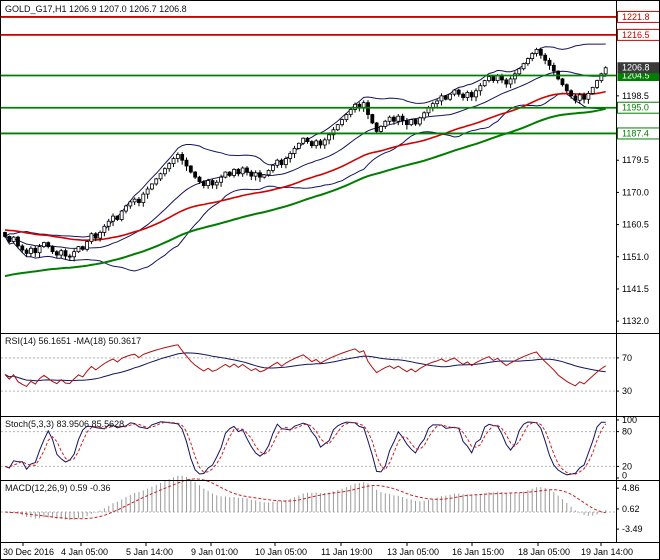 Image resolution: width=660 pixels, height=560 pixels. Describe the element at coordinates (635, 257) in the screenshot. I see `price-tick-label: 1151.0` at that location.